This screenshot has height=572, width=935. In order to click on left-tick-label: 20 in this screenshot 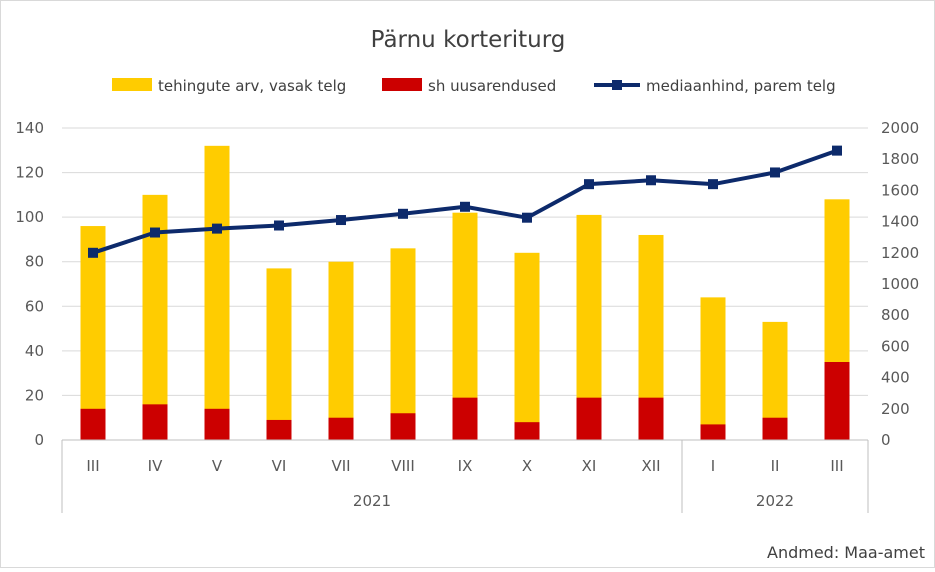, I will do `click(34, 395)`.